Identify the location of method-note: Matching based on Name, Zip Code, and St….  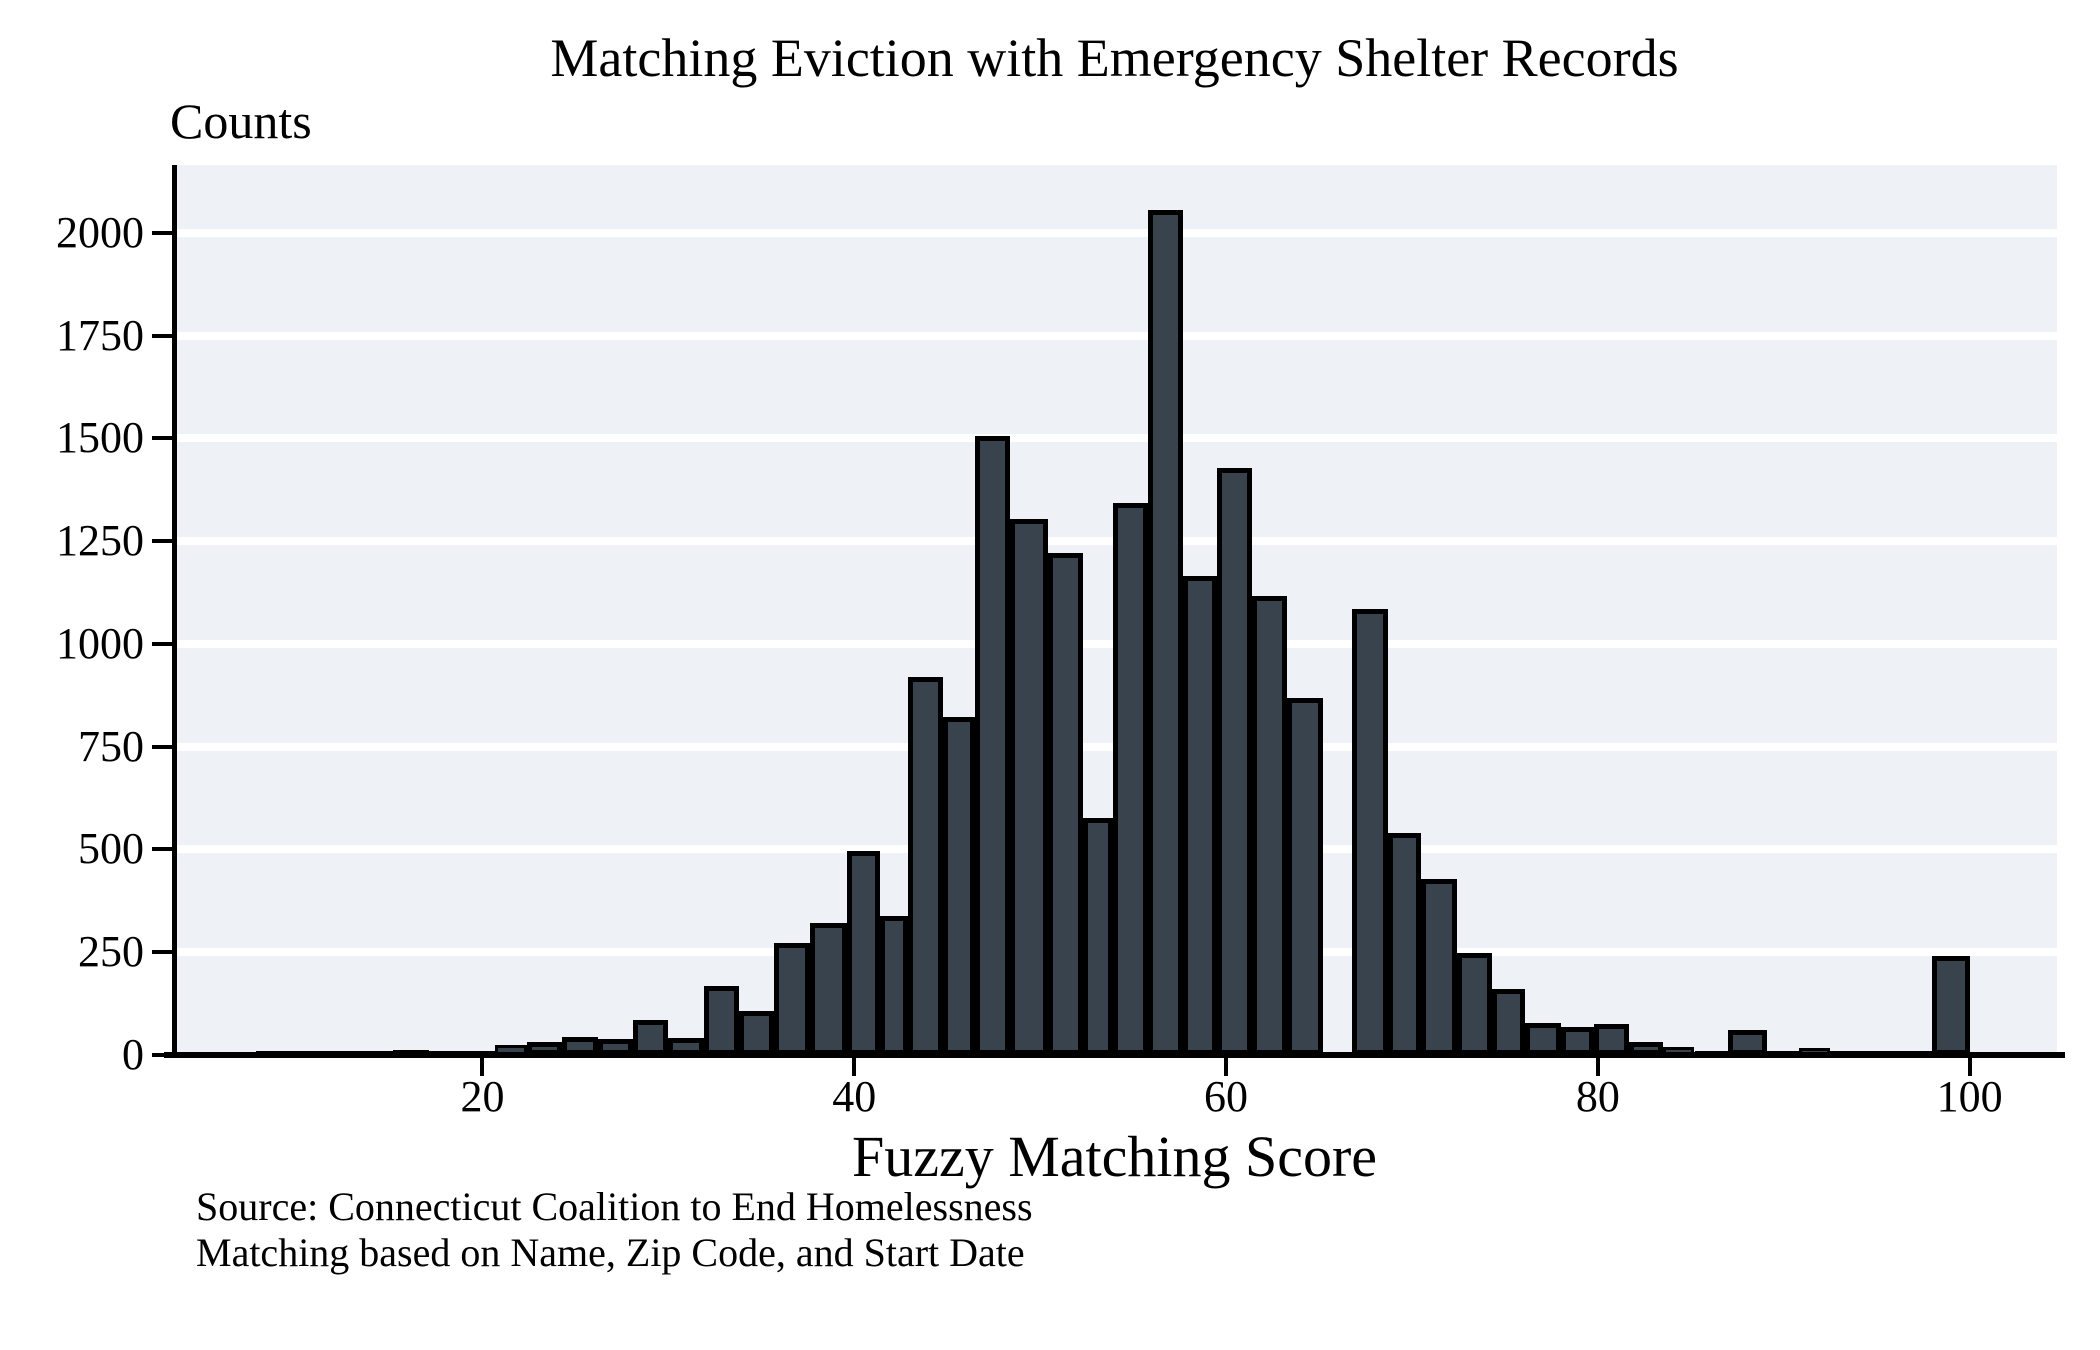
(610, 1252).